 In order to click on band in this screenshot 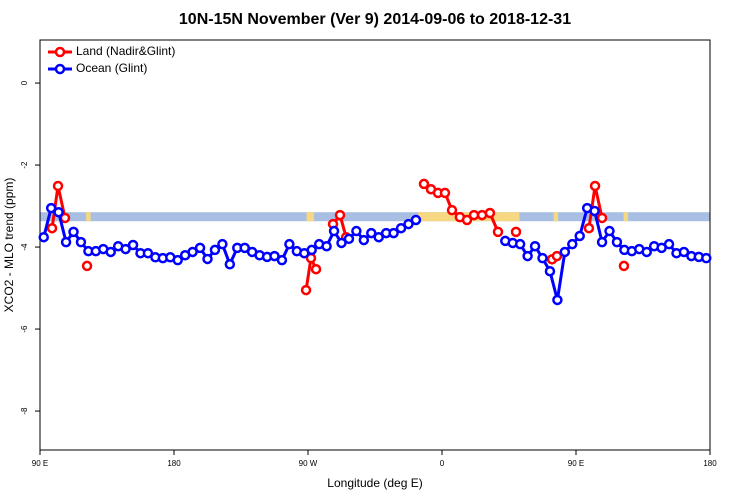, I will do `click(375, 217)`.